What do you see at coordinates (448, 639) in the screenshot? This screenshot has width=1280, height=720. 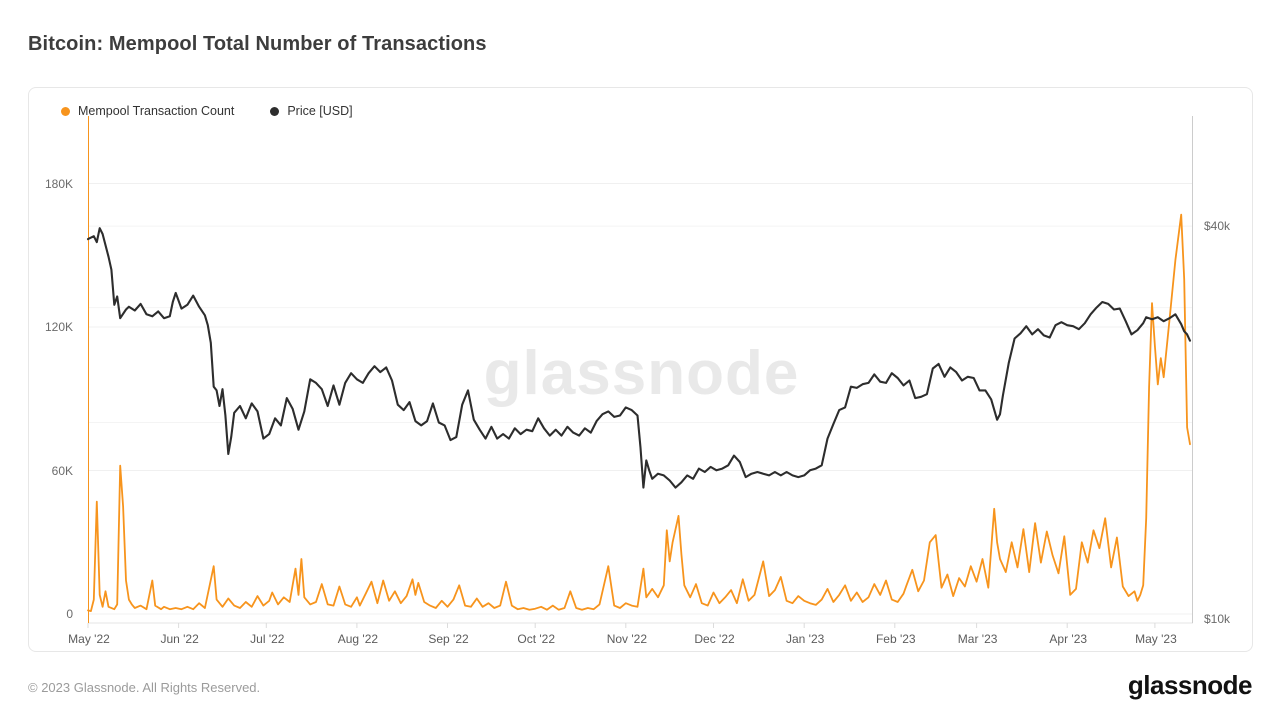 I see `x-axis-tick-label: Sep '22` at bounding box center [448, 639].